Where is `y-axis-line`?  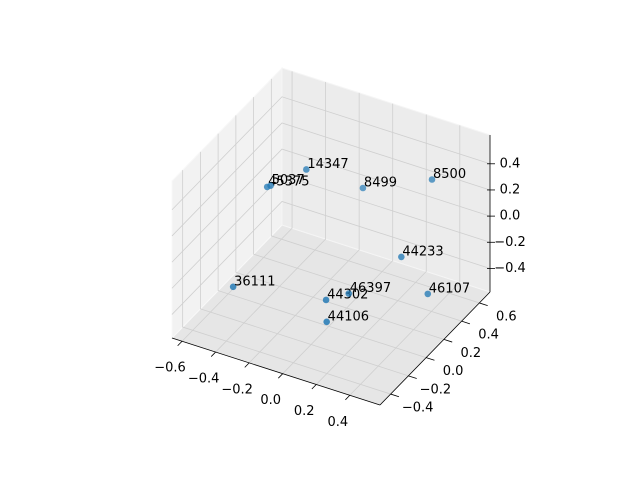 y-axis-line is located at coordinates (435, 348).